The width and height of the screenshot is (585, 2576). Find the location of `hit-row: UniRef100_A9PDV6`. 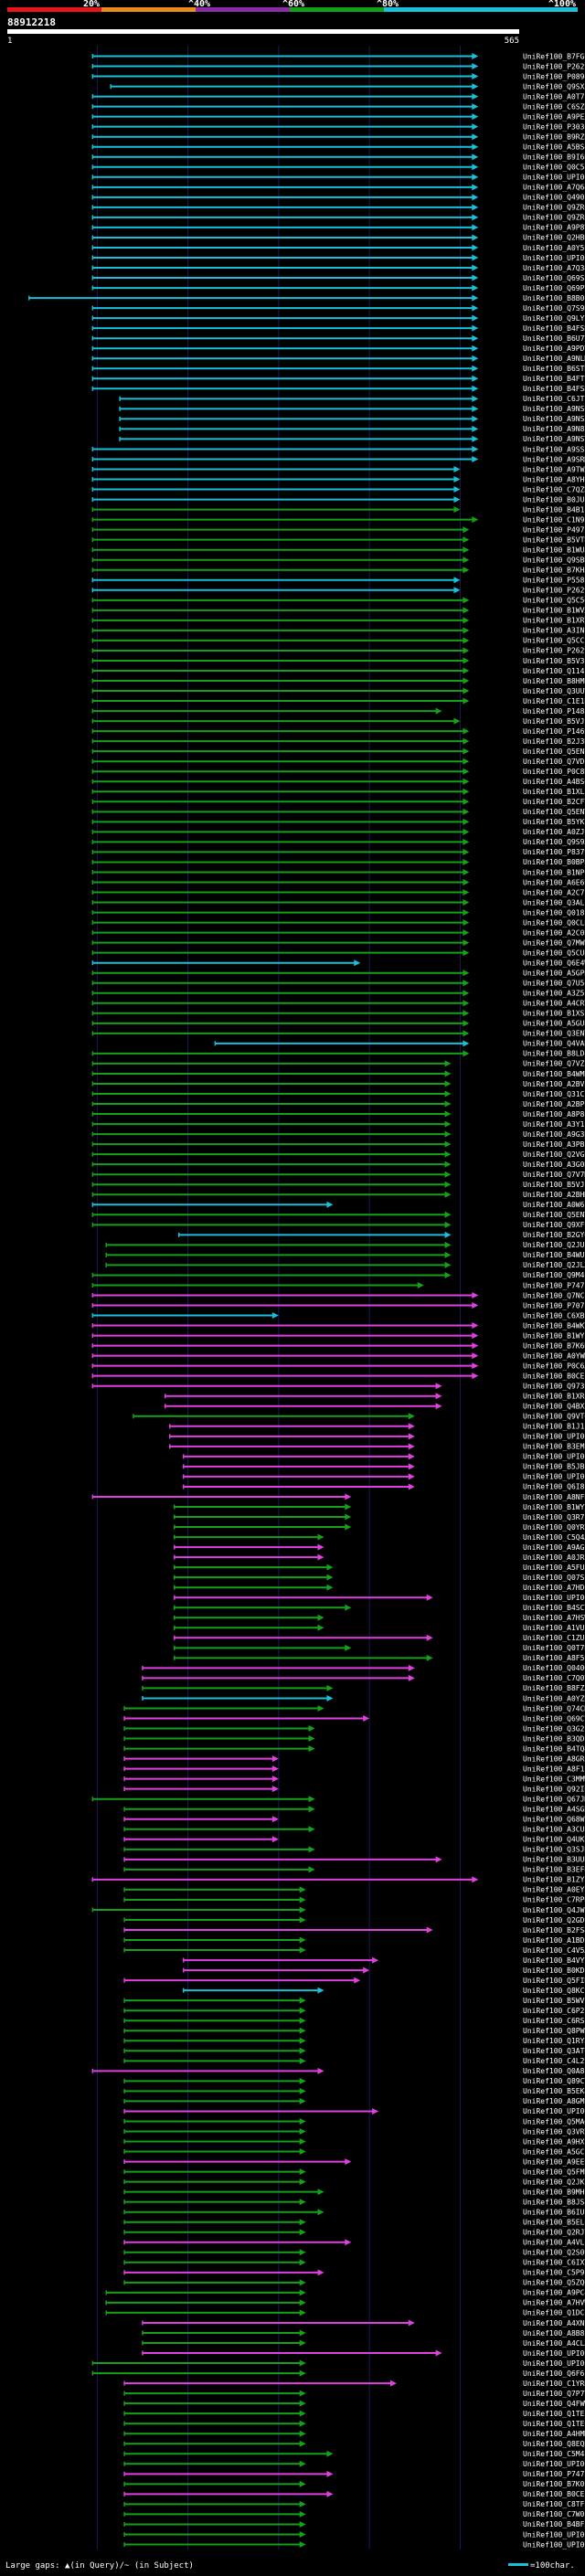

hit-row: UniRef100_A9PDV6 is located at coordinates (338, 349).